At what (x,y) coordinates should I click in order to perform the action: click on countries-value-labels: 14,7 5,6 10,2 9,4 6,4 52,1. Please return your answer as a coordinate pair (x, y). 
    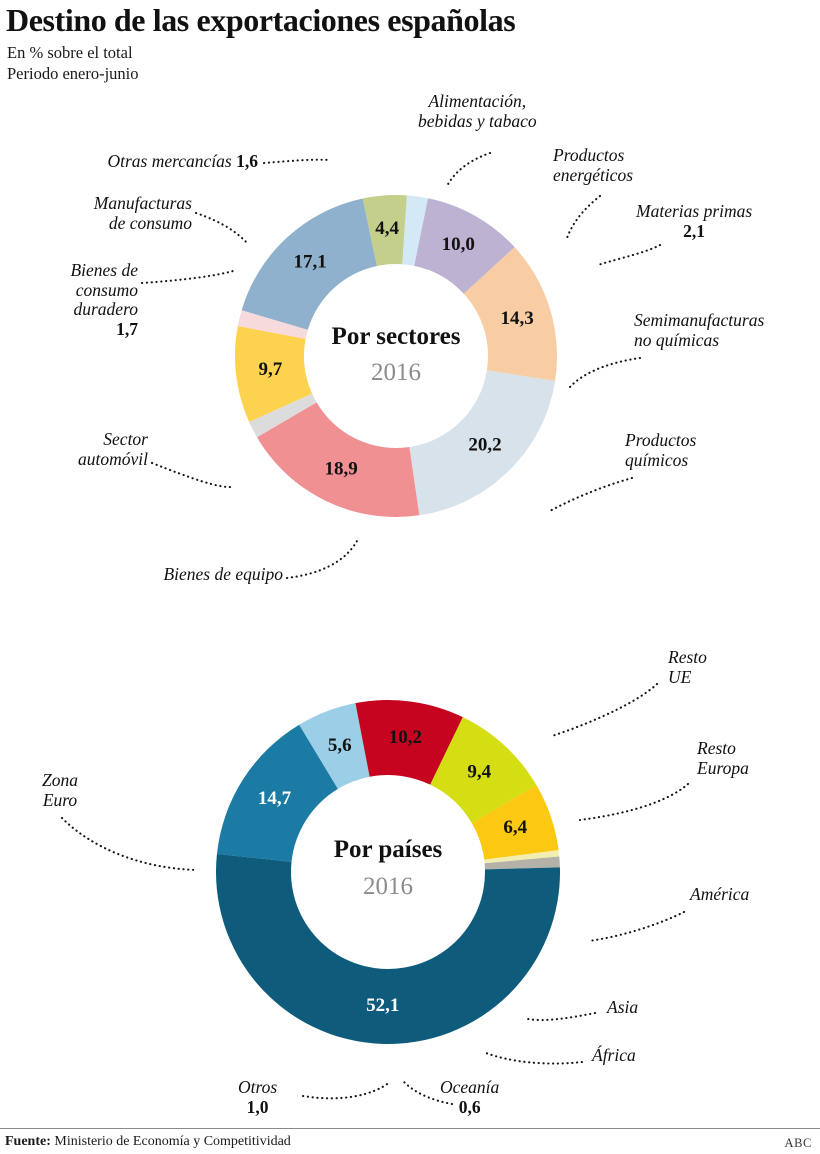
    Looking at the image, I should click on (393, 871).